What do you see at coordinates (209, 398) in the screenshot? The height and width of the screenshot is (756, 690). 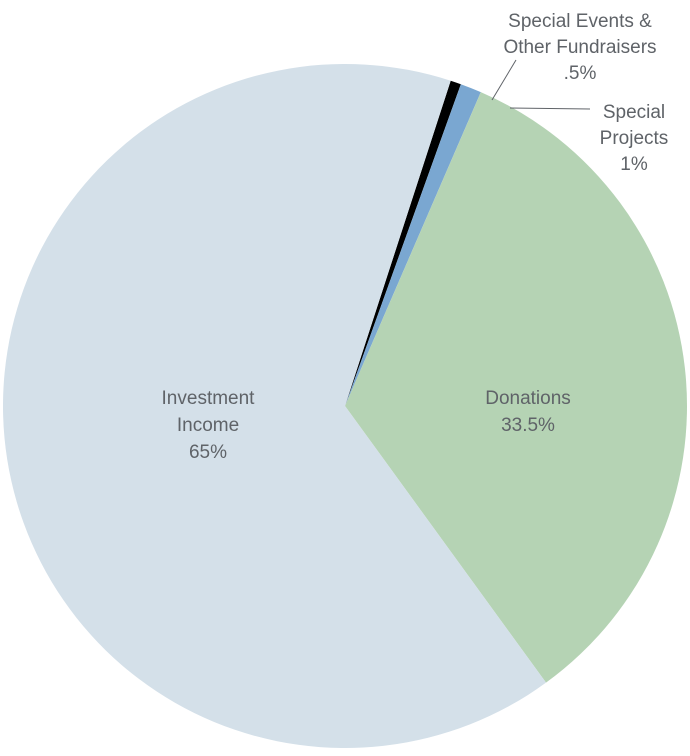 I see `slice-name-line: Investment` at bounding box center [209, 398].